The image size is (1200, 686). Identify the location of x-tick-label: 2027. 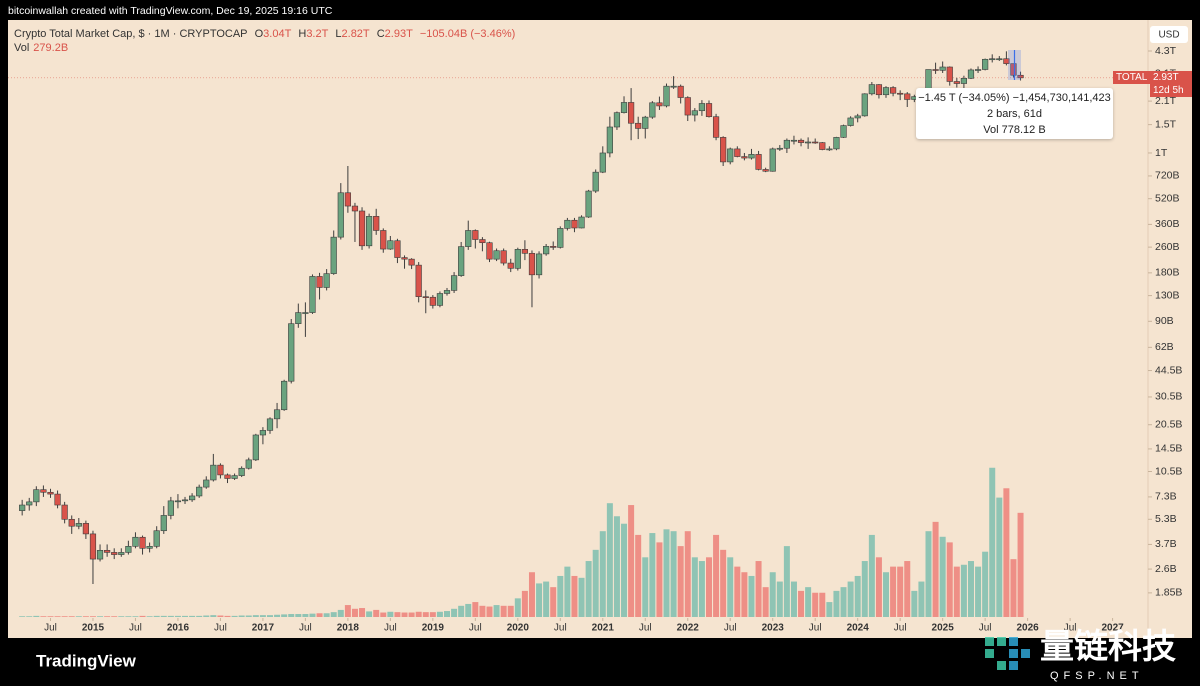
(1112, 628).